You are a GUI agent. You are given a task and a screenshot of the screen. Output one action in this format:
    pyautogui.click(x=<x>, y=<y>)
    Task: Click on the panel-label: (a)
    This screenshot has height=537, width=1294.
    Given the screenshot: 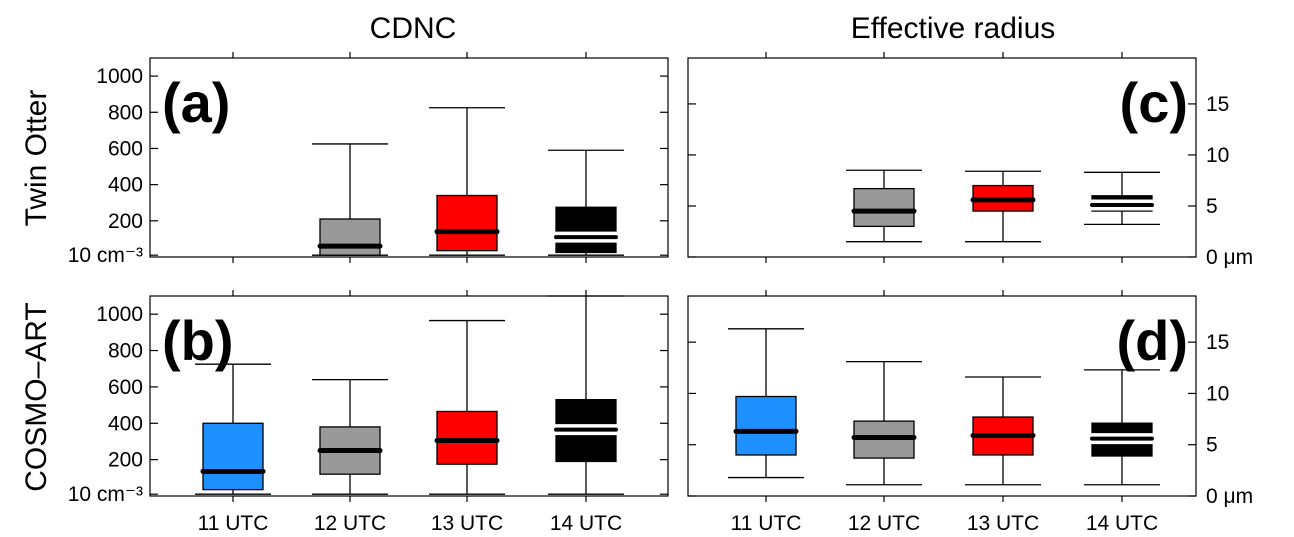 What is the action you would take?
    pyautogui.click(x=196, y=102)
    